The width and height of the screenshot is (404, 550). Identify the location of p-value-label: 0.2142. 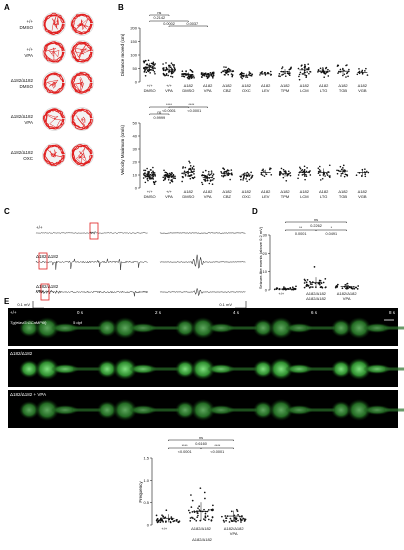
(160, 18).